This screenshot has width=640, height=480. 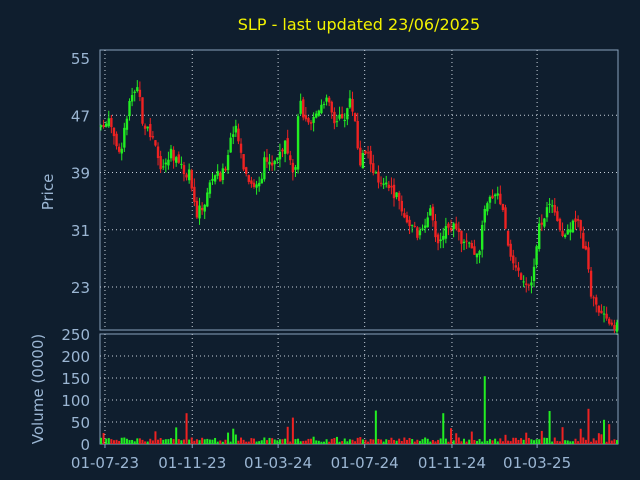 I want to click on x-tick-label: 01-07-23, so click(x=105, y=463).